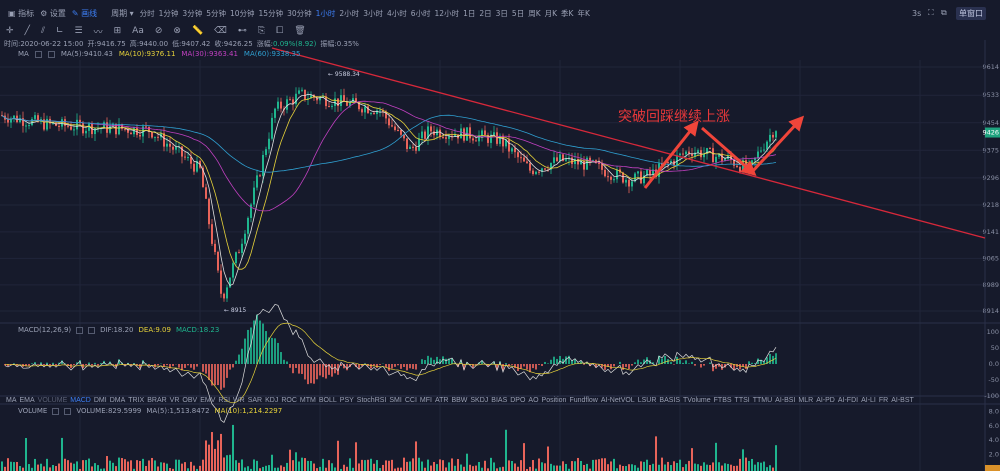  Describe the element at coordinates (670, 400) in the screenshot. I see `tab-basis: BASIS` at that location.